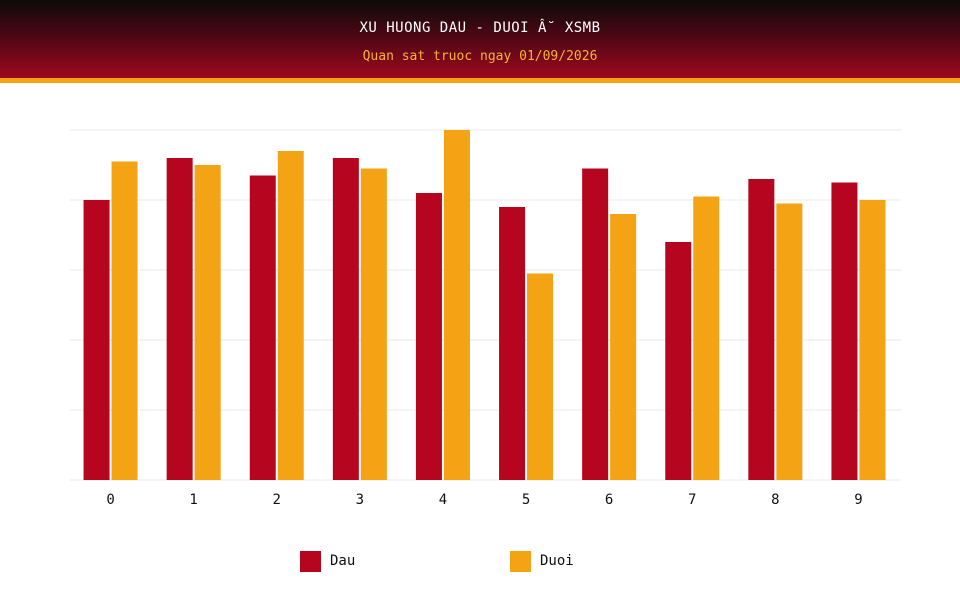 The width and height of the screenshot is (960, 610). I want to click on legend-label-dau: Dau, so click(343, 561).